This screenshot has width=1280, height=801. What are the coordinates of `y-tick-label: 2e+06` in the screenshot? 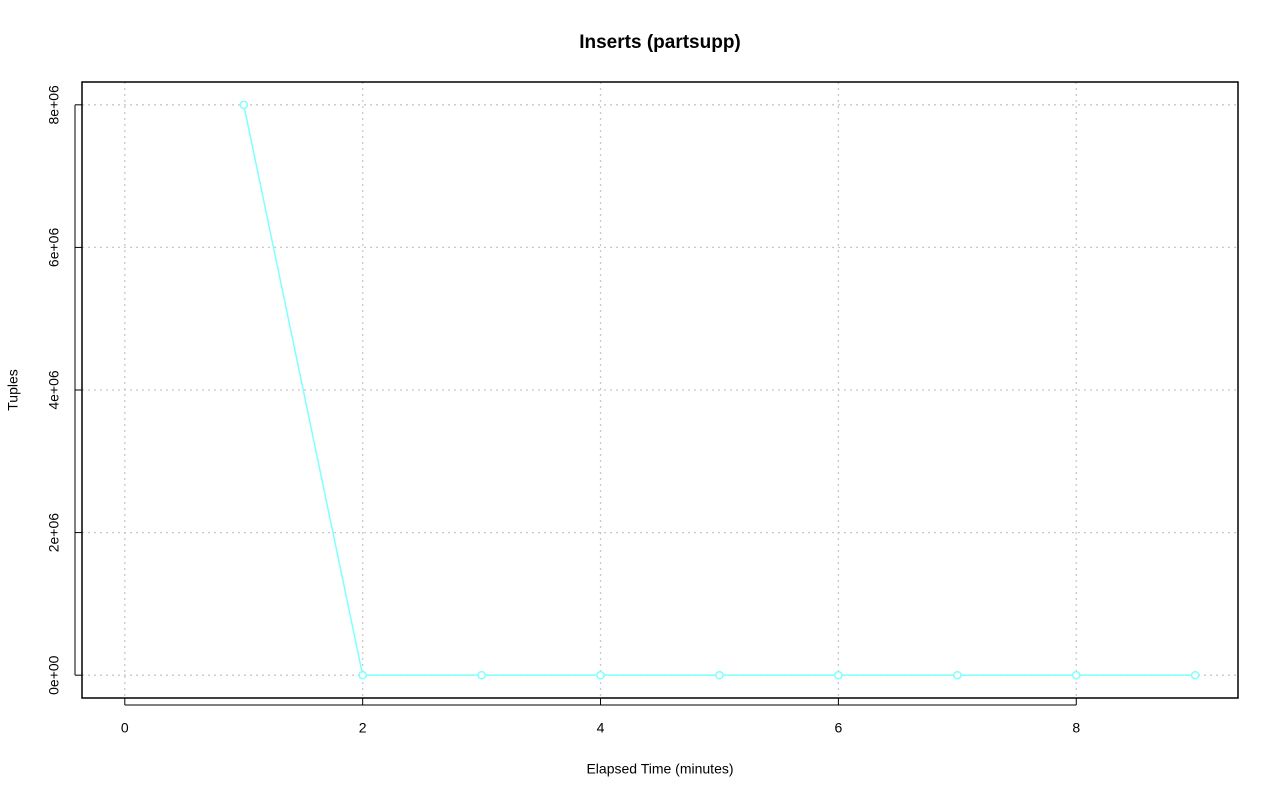 It's located at (54, 533).